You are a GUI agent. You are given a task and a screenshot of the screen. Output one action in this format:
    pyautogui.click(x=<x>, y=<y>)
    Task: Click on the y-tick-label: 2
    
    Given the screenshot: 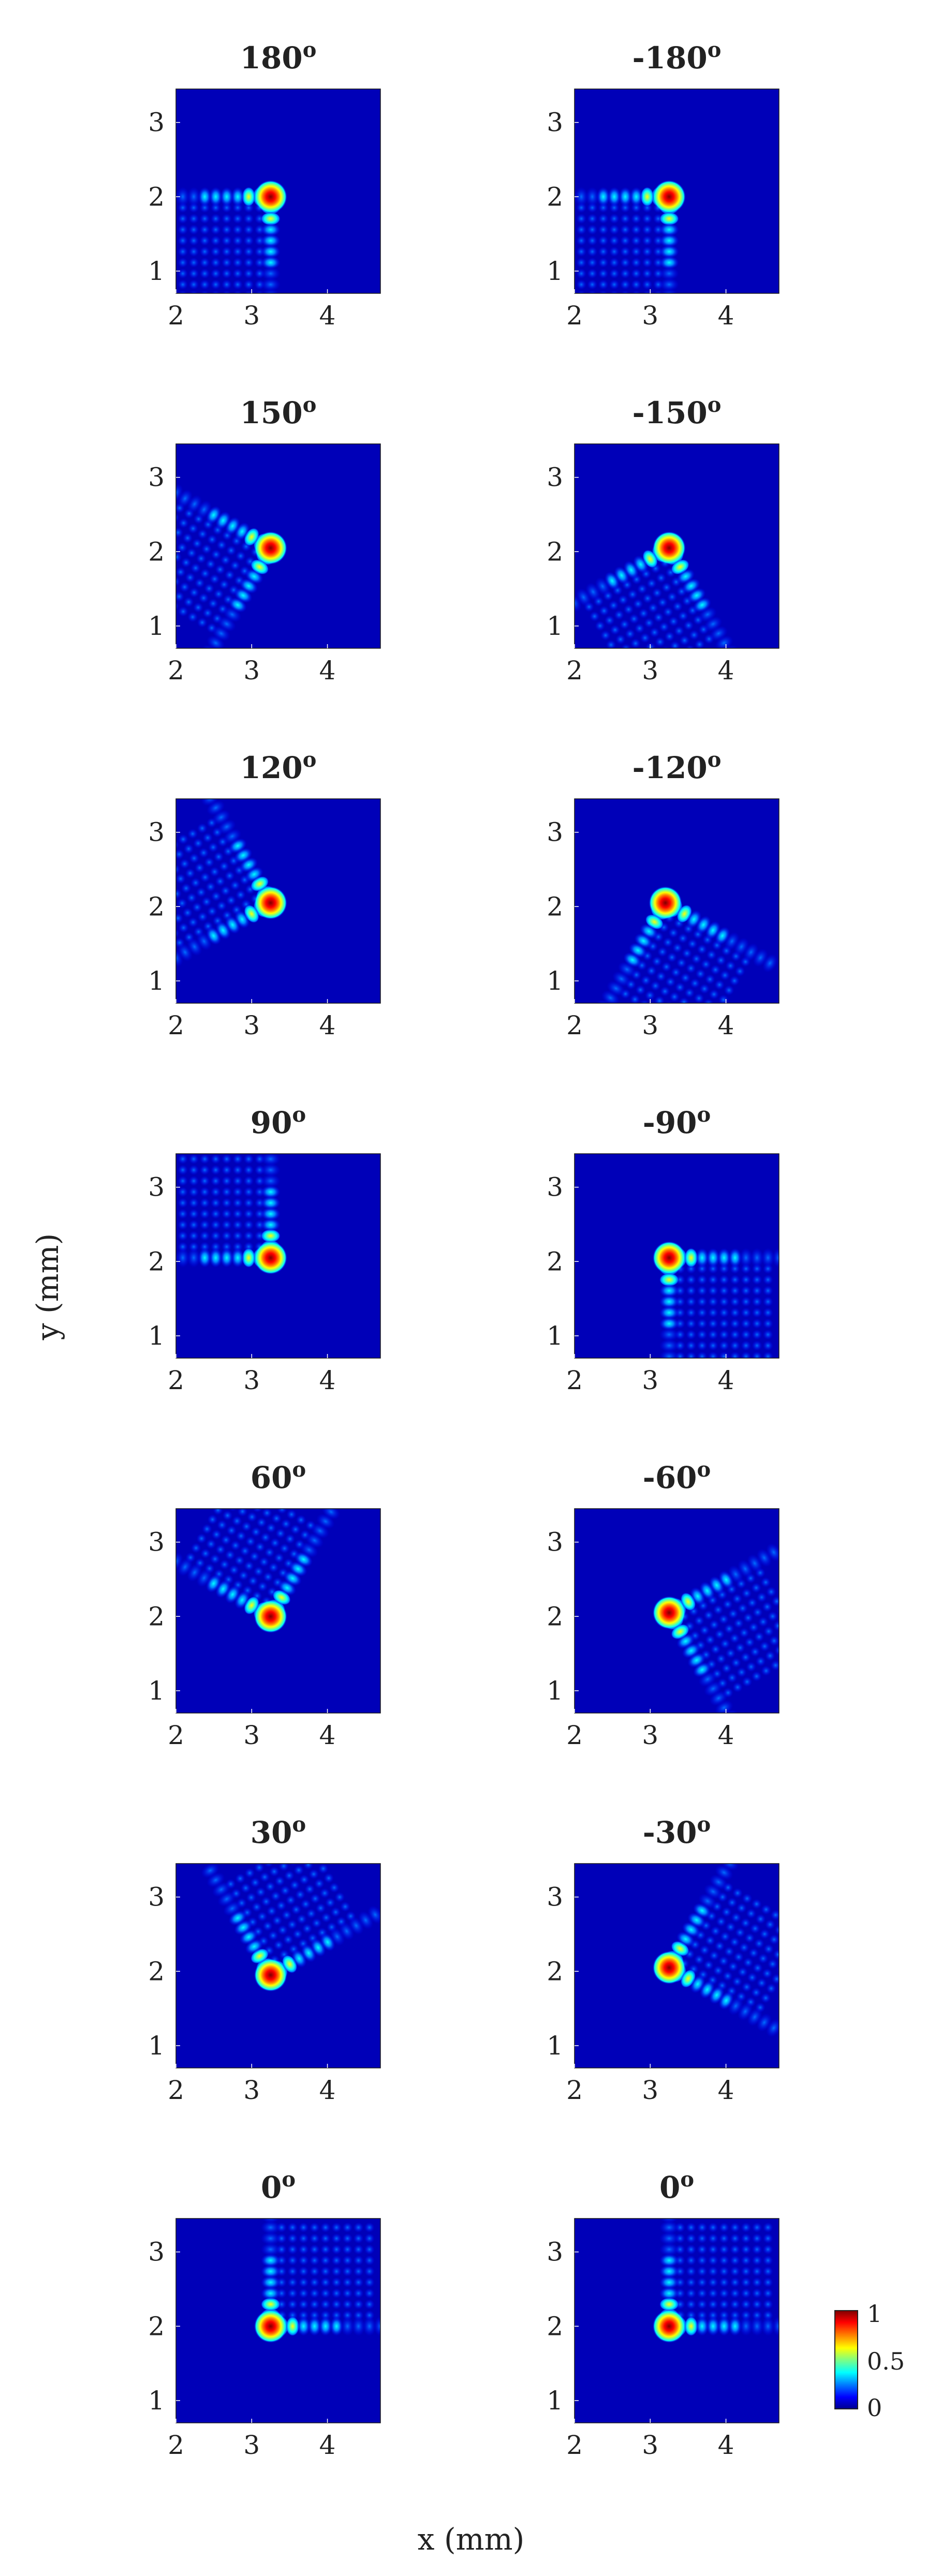 What is the action you would take?
    pyautogui.click(x=157, y=1971)
    